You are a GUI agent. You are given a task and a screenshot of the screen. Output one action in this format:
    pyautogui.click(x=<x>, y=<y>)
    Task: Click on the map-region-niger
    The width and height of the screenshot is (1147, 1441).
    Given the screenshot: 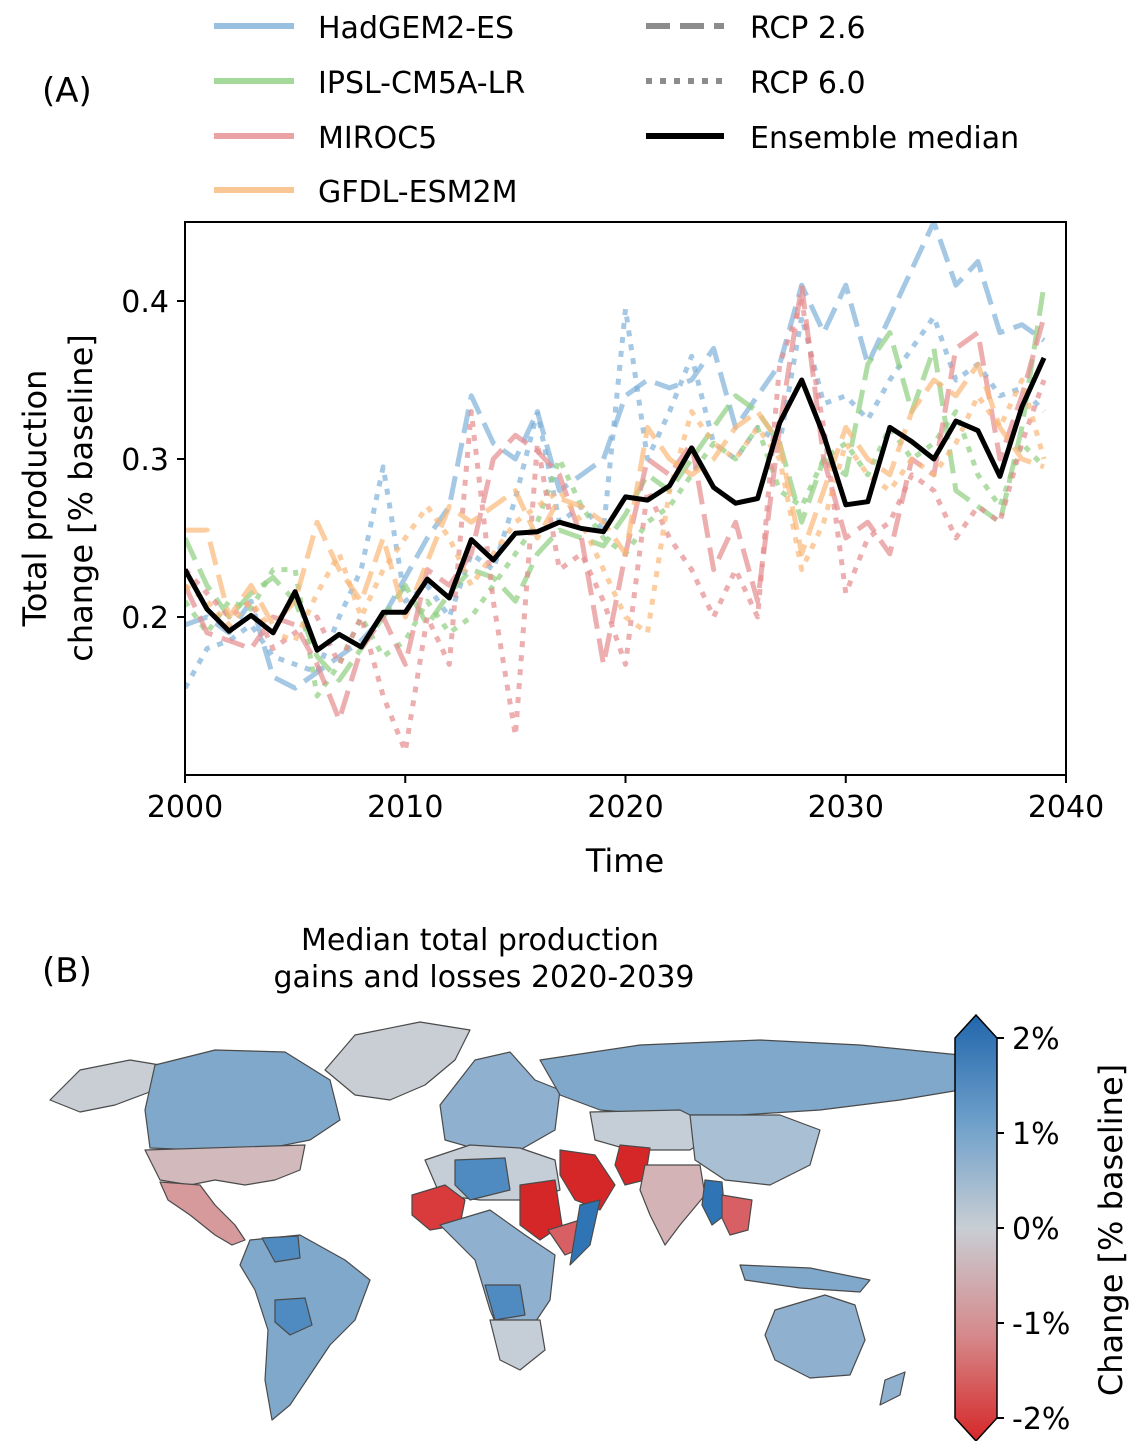 What is the action you would take?
    pyautogui.click(x=482, y=1179)
    